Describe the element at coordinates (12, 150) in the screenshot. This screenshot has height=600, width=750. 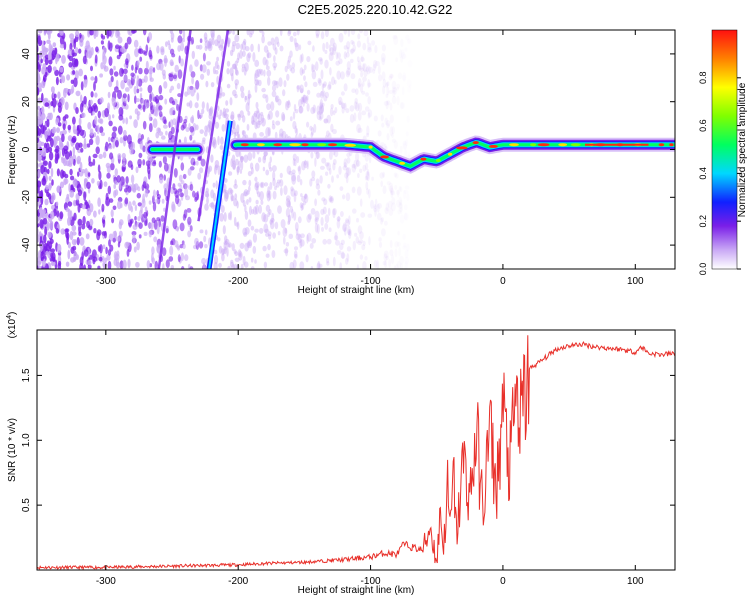
I see `spectrogram-y-axis-label: Frequency (Hz)` at that location.